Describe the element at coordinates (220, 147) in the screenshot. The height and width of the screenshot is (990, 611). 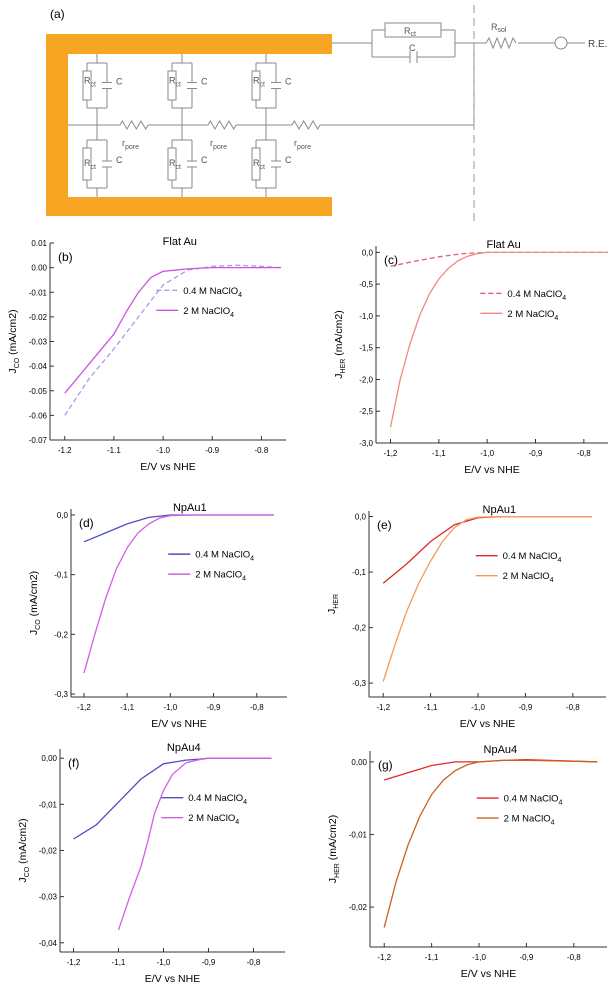
I see `rpore-label-2-sub: pore` at that location.